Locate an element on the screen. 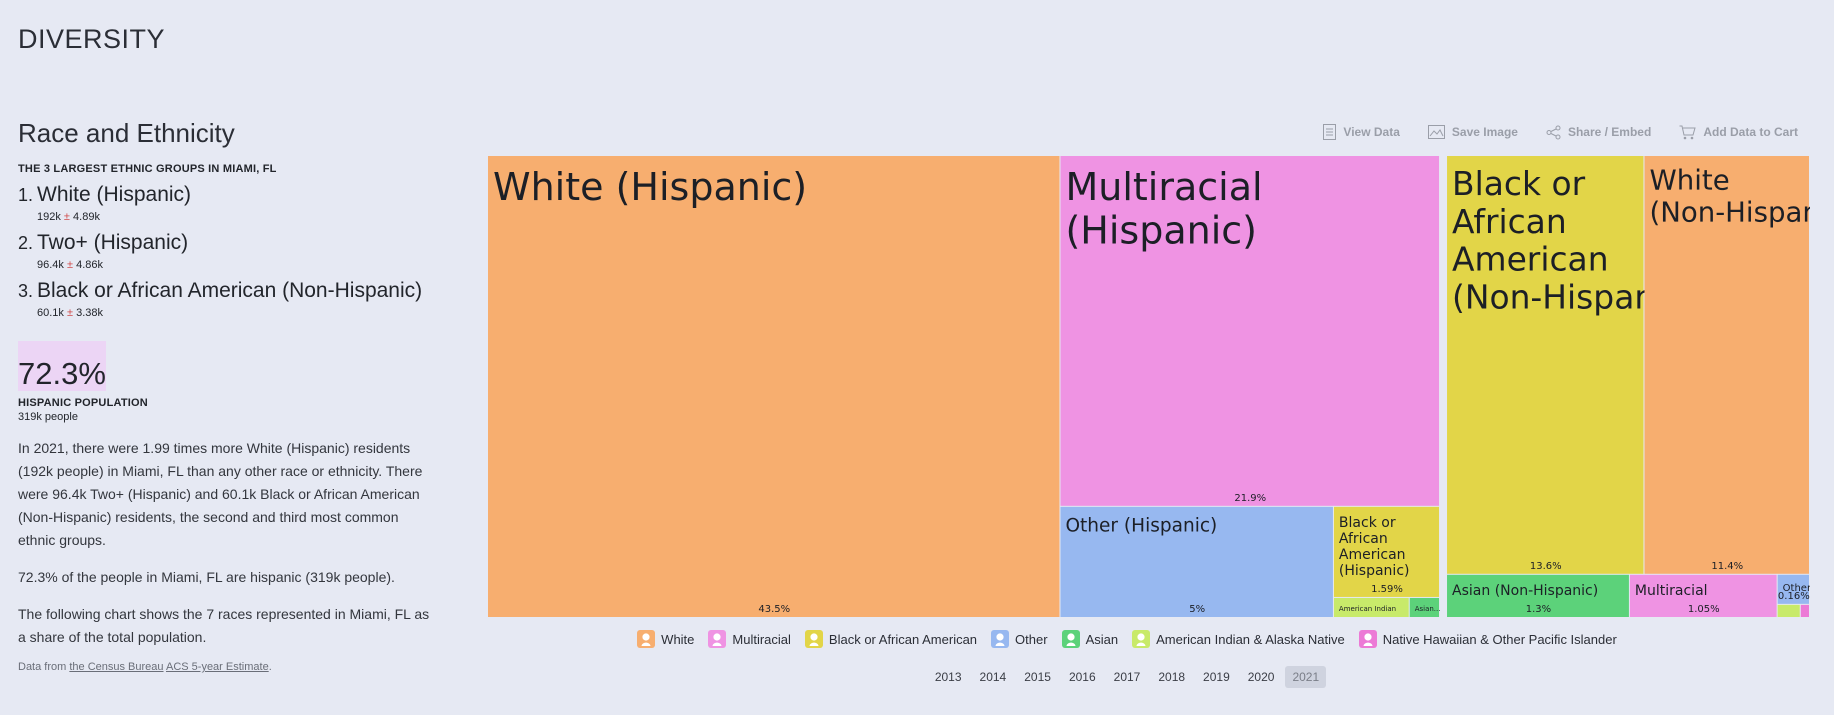  save-image-button: Save Image is located at coordinates (1472, 132).